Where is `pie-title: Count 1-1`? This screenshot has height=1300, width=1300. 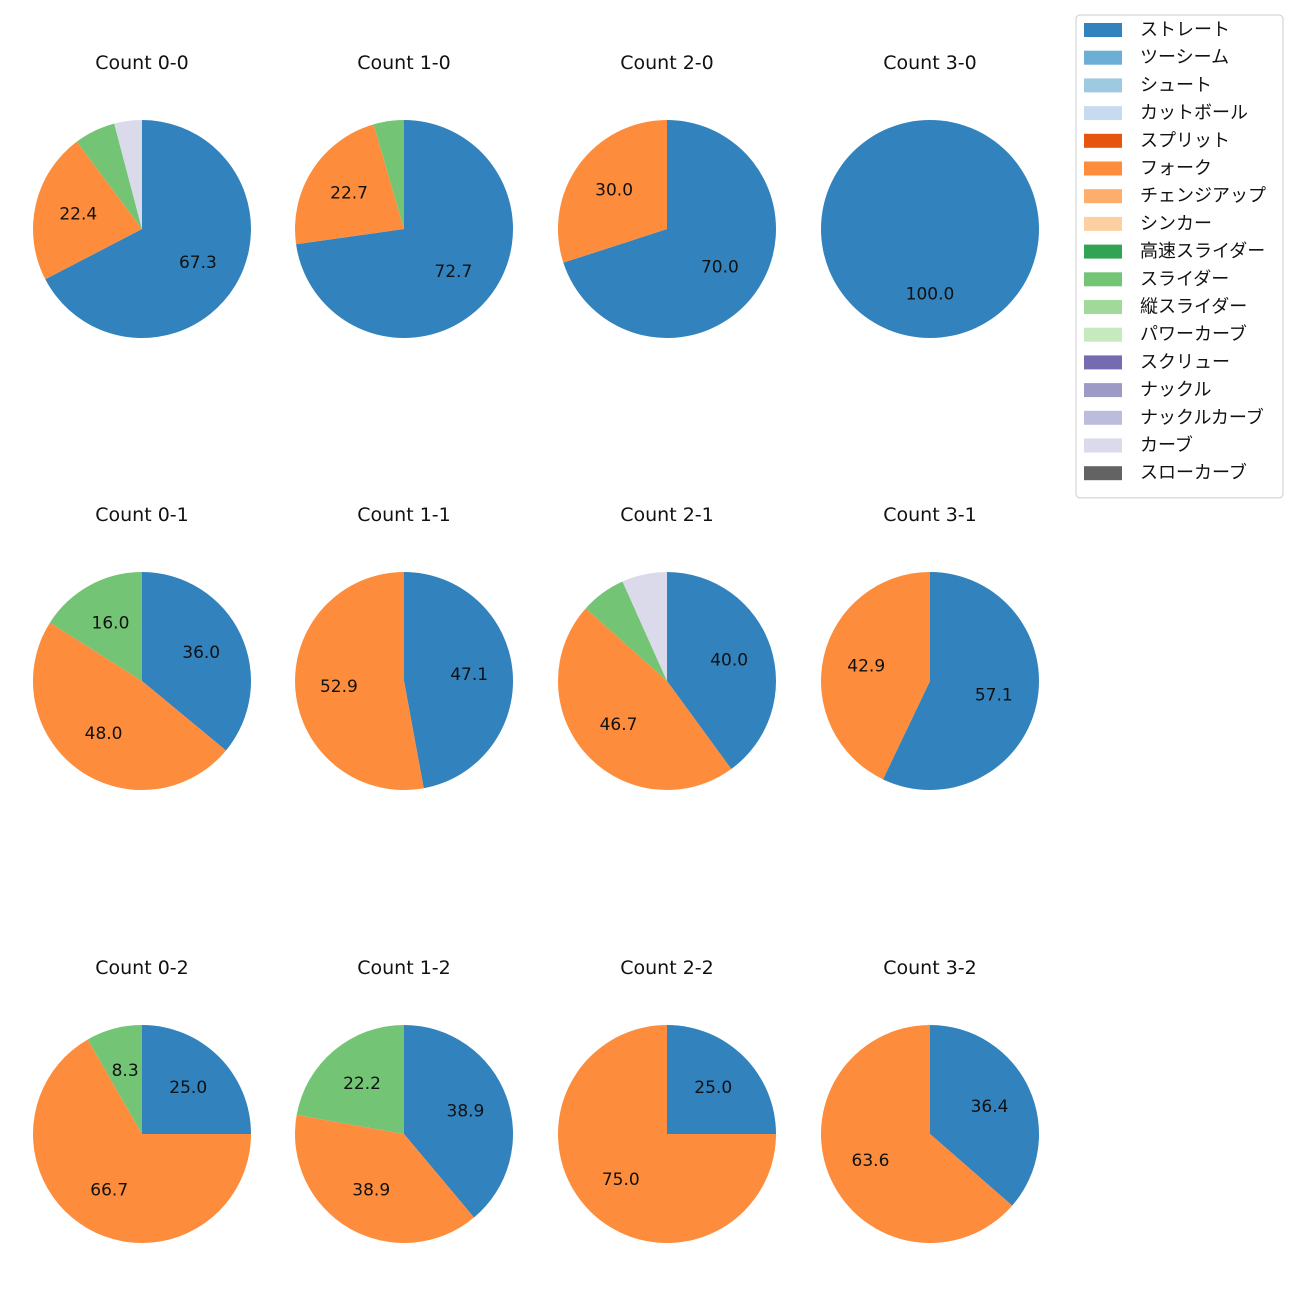 pie-title: Count 1-1 is located at coordinates (404, 515).